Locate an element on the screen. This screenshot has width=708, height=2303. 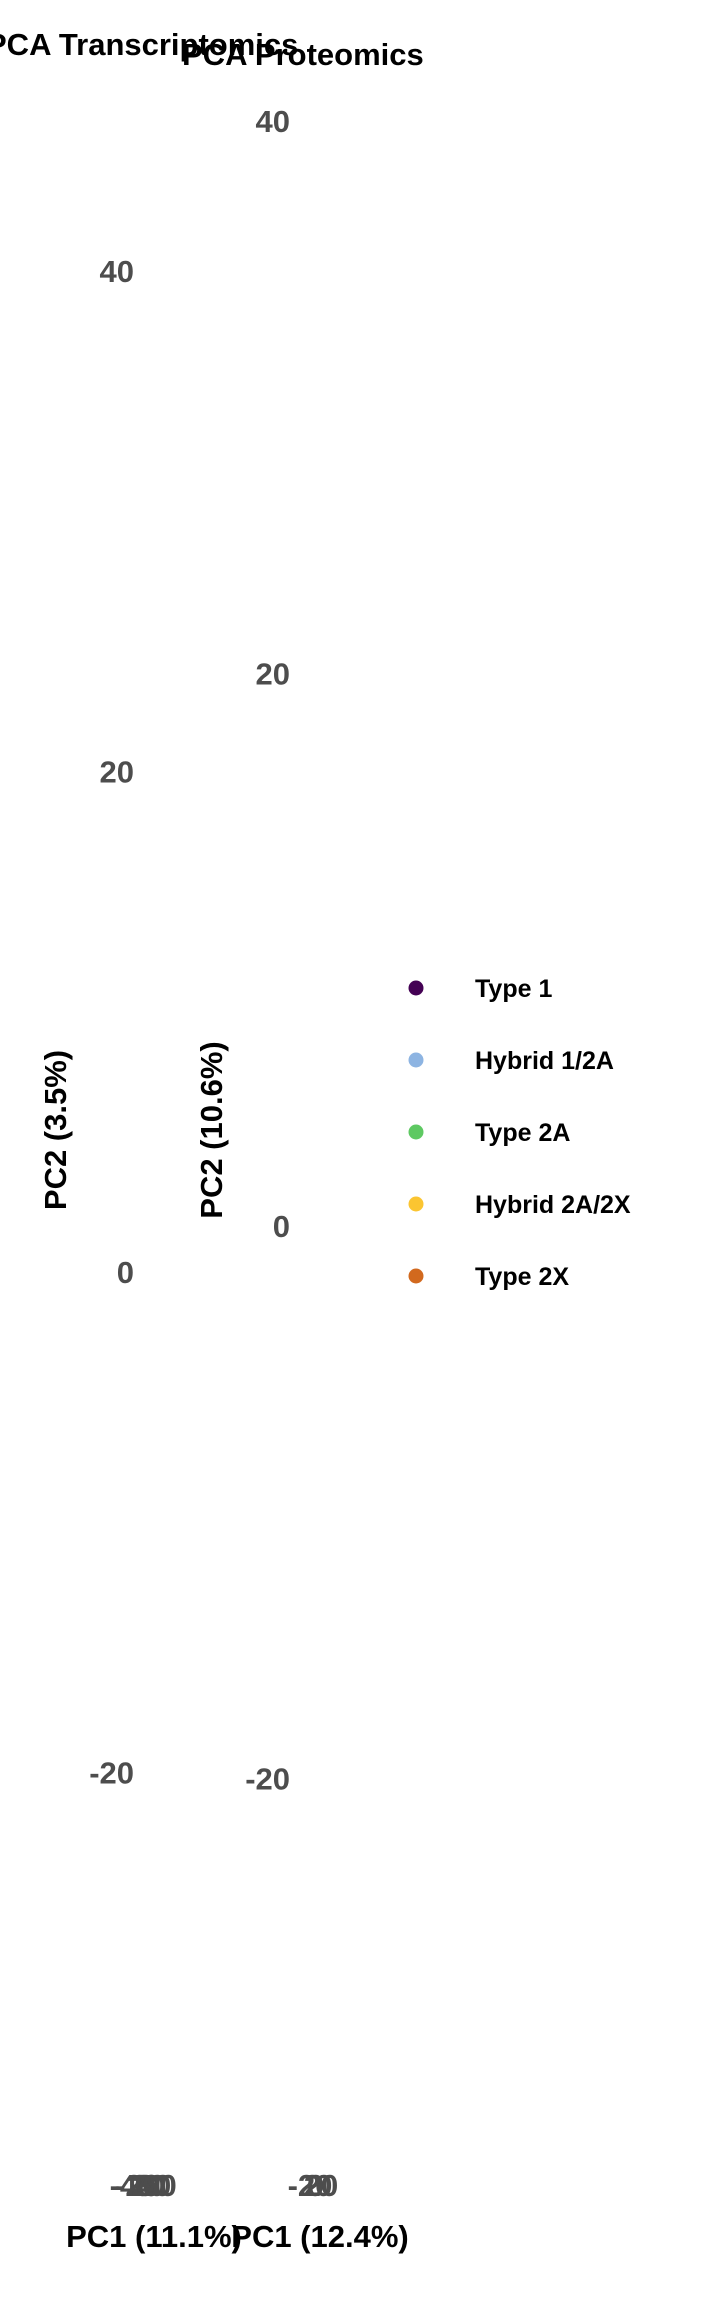
legend-label: Type 2A is located at coordinates (522, 1133).